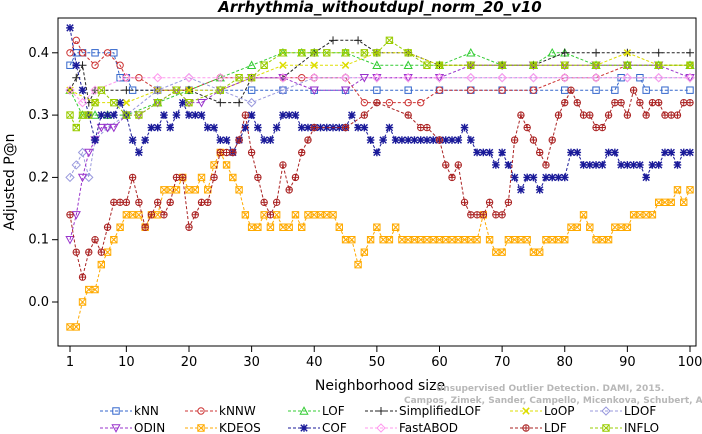 Image resolution: width=702 pixels, height=434 pixels. Describe the element at coordinates (251, 362) in the screenshot. I see `x-tick-label: 30` at that location.